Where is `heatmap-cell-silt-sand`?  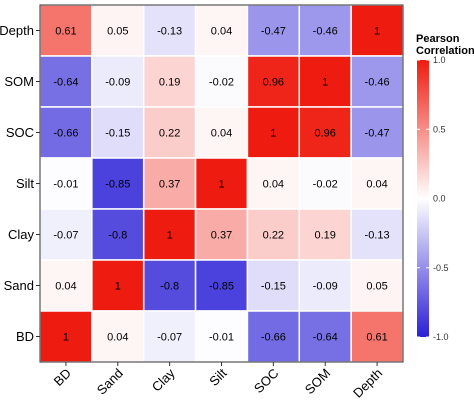 heatmap-cell-silt-sand is located at coordinates (118, 183).